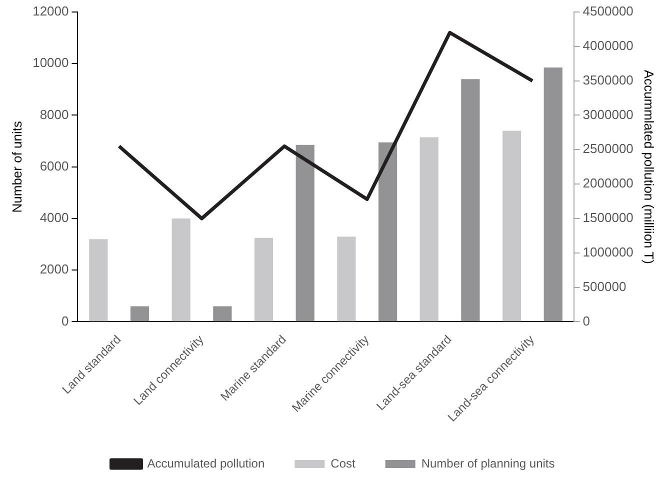 The image size is (666, 484). Describe the element at coordinates (54, 269) in the screenshot. I see `y-tick-label: 2000` at that location.